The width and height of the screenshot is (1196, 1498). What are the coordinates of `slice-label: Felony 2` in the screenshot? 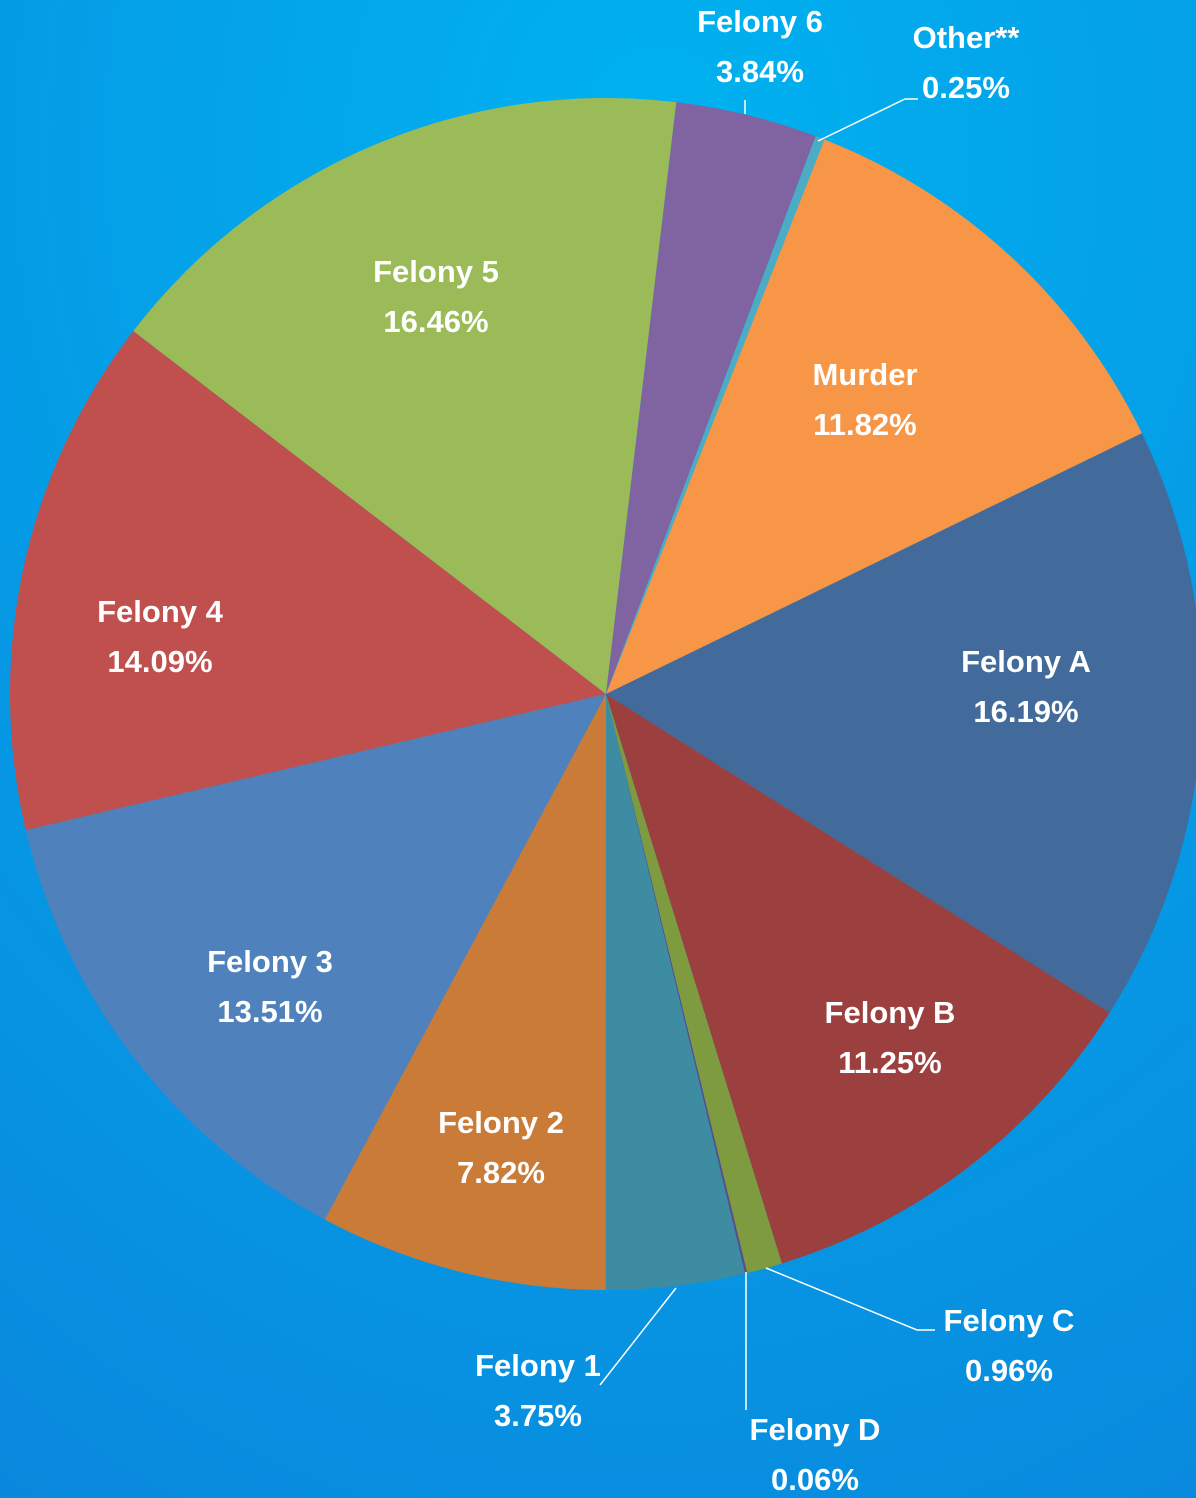 It's located at (501, 1122).